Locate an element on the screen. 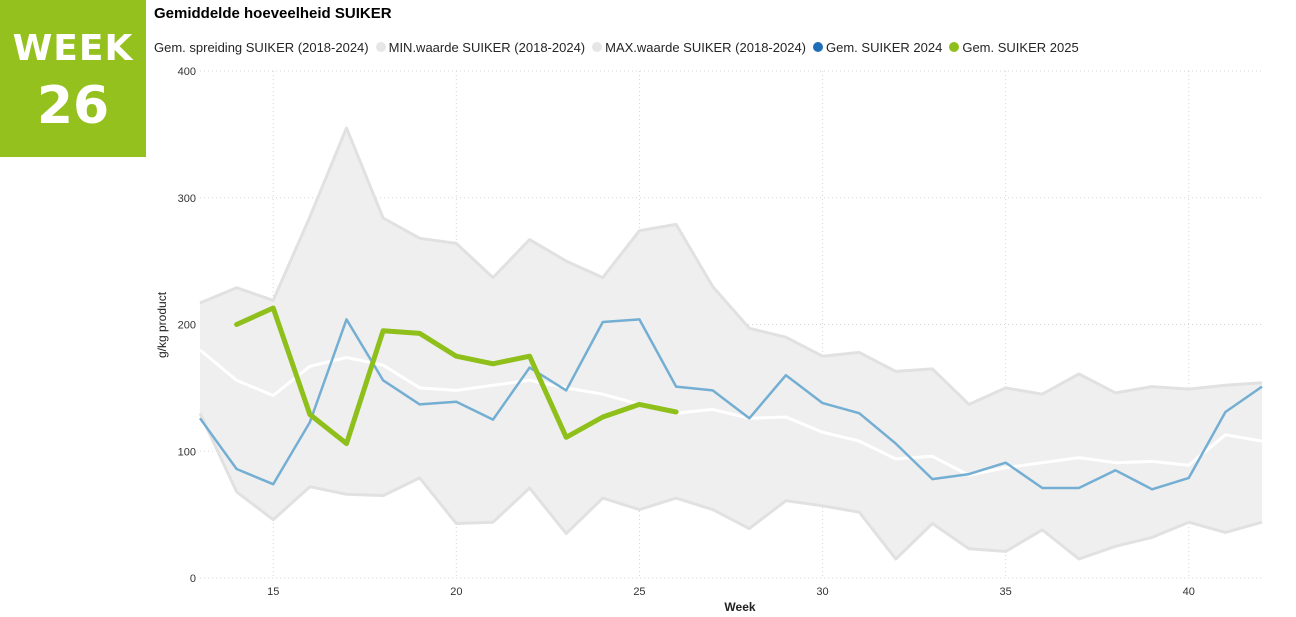 This screenshot has width=1296, height=617. legend-dot-min is located at coordinates (380, 47).